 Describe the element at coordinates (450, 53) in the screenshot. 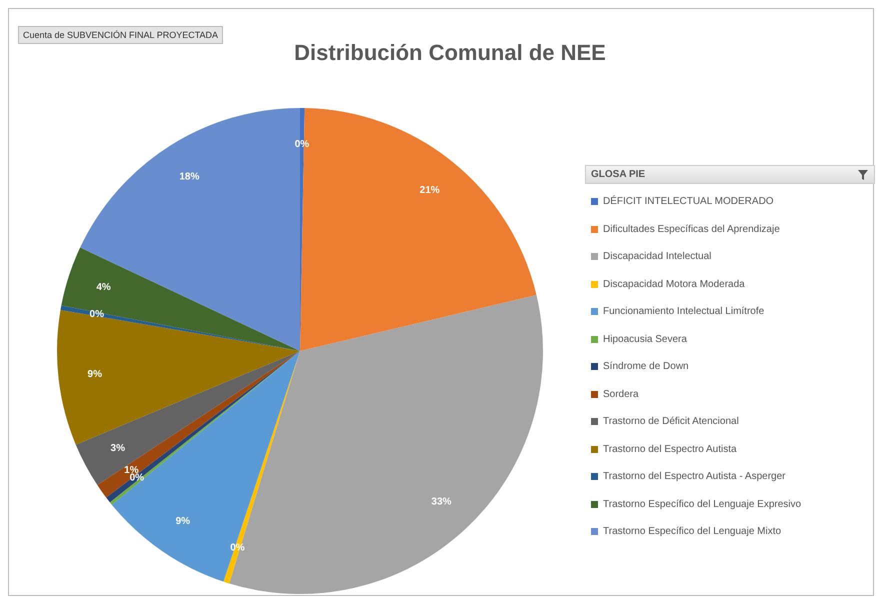

I see `chart-title: Distribución Comunal de NEE` at that location.